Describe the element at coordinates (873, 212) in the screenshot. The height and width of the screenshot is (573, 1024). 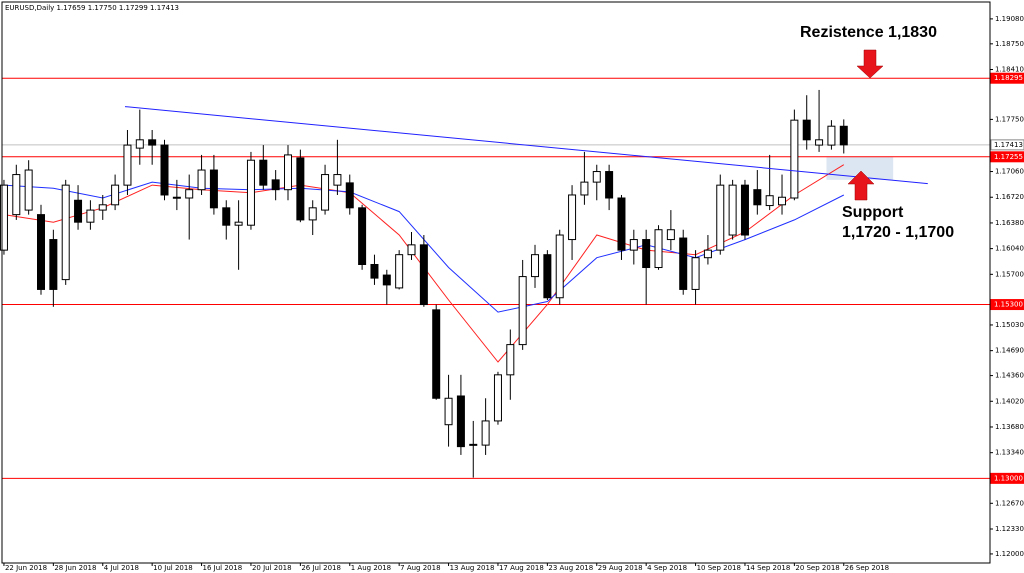
I see `annotation: Support` at that location.